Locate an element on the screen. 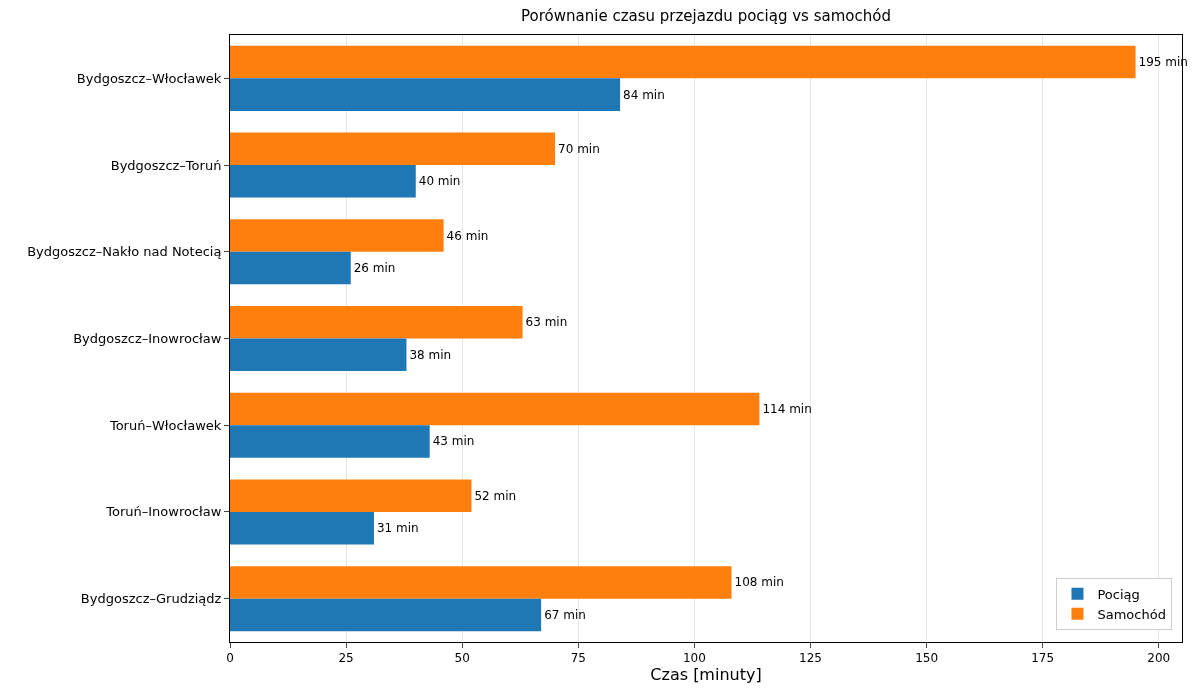 The height and width of the screenshot is (693, 1200). x-tick-label: 200 is located at coordinates (1159, 658).